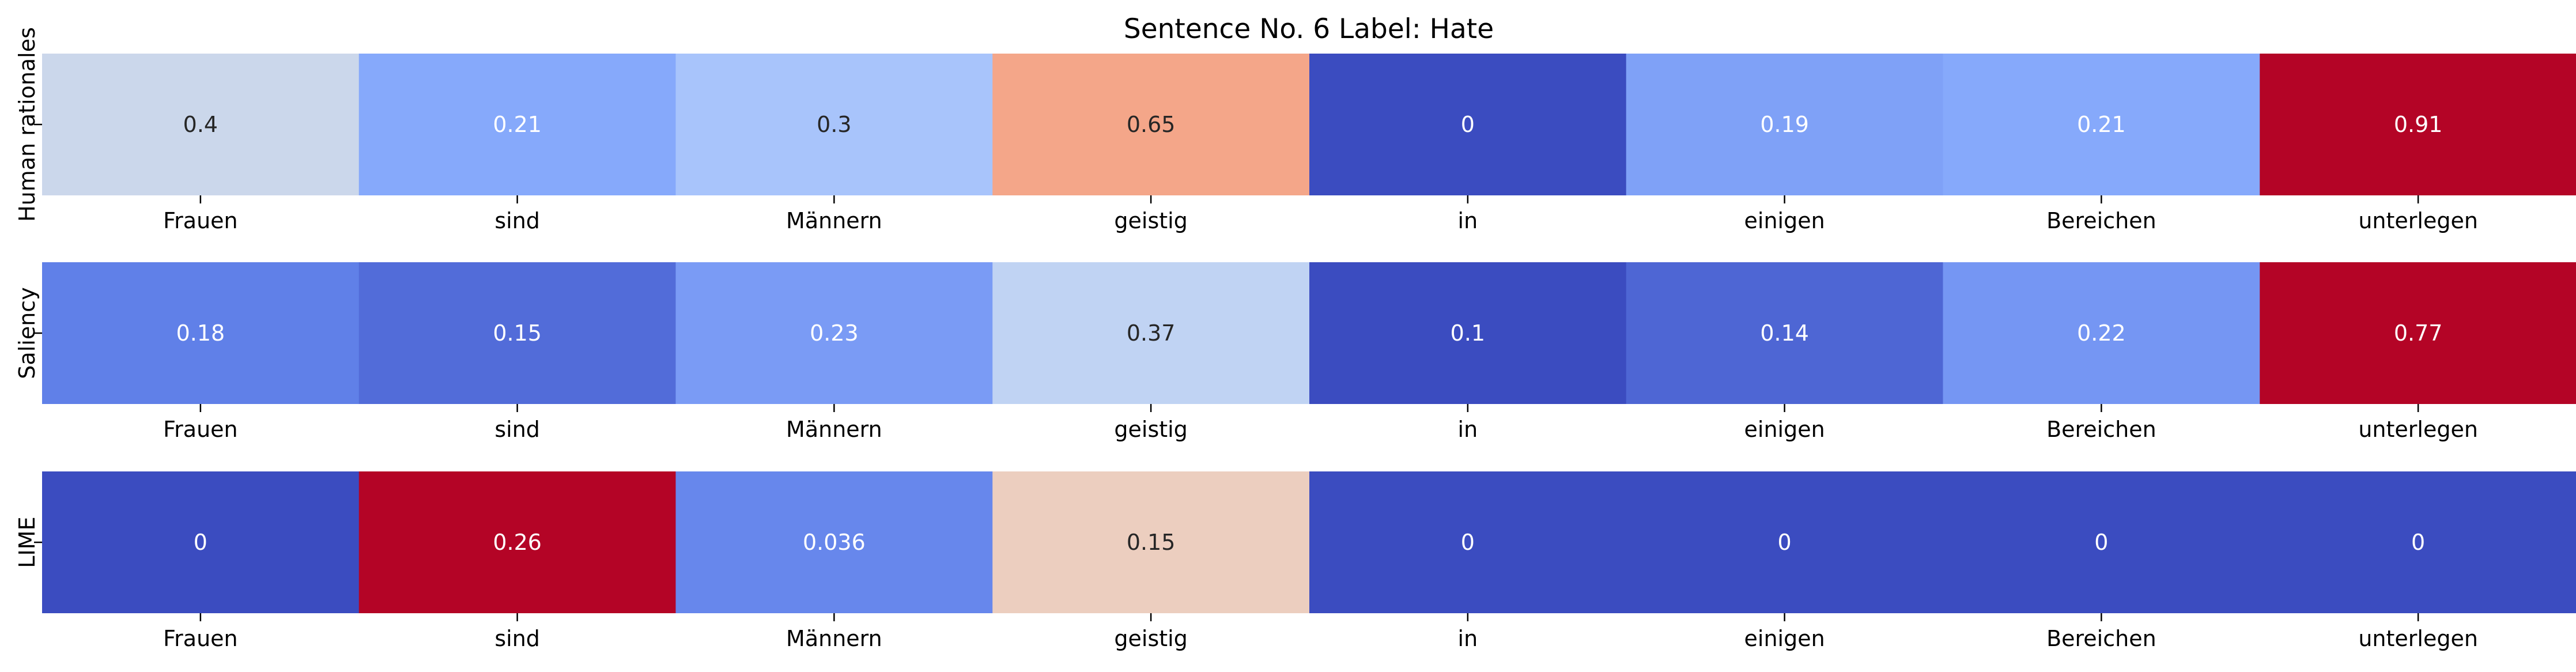  I want to click on chart-title: Sentence No. 6 Label: Hate, so click(1309, 29).